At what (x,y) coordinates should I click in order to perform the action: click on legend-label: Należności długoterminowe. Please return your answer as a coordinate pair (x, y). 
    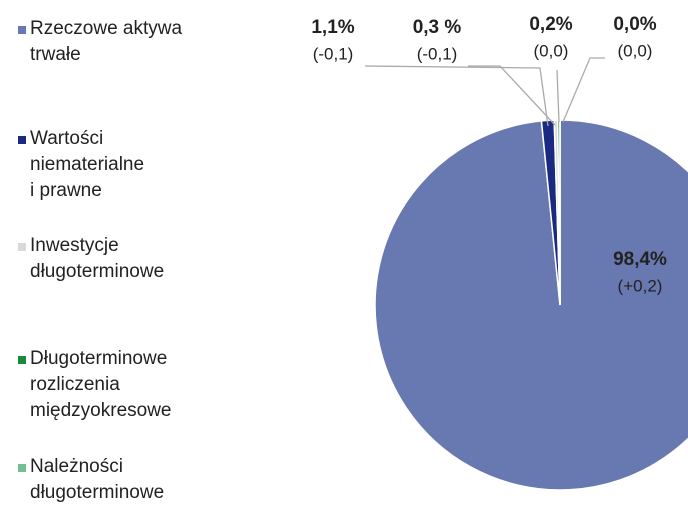
    Looking at the image, I should click on (97, 479).